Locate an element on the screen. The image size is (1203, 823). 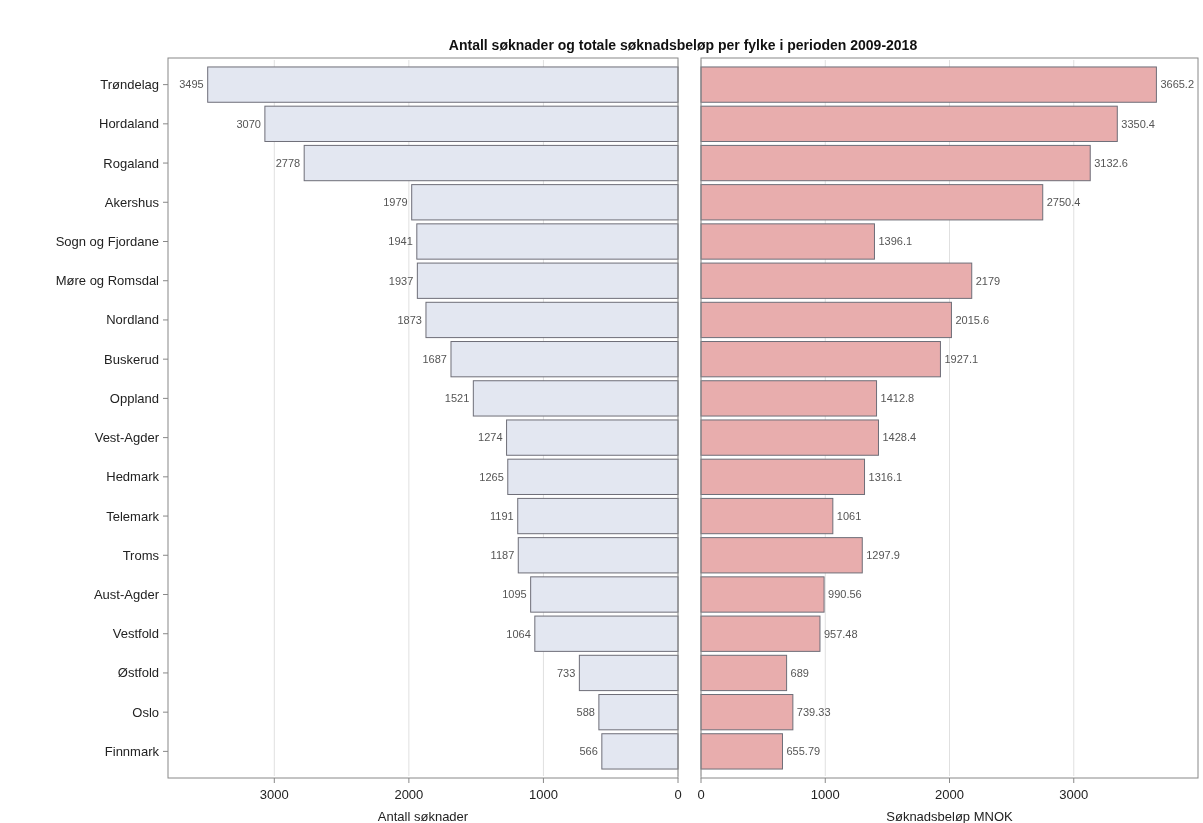
y-tick-label: Trøndelag is located at coordinates (129, 85).